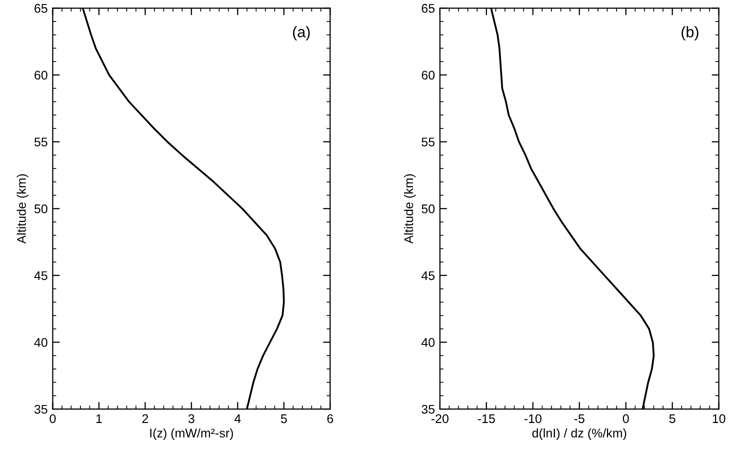 The width and height of the screenshot is (732, 452). Describe the element at coordinates (237, 418) in the screenshot. I see `x-tick-label: 4` at that location.